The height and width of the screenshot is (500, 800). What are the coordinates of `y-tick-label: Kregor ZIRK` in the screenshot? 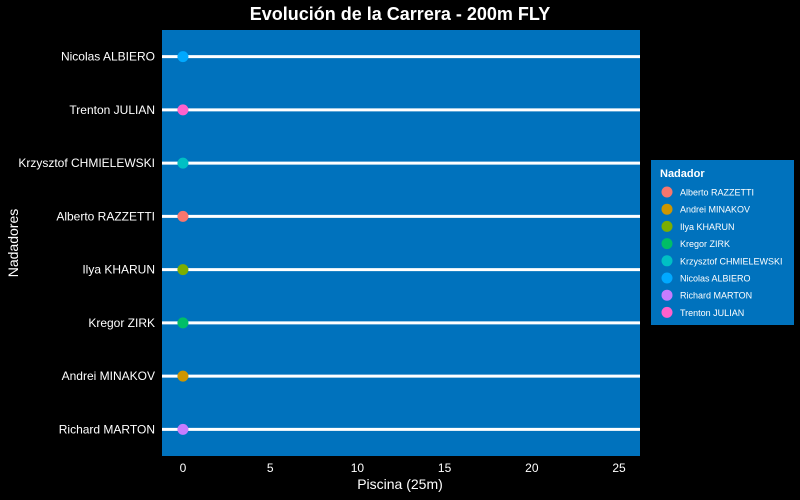 It's located at (121, 323).